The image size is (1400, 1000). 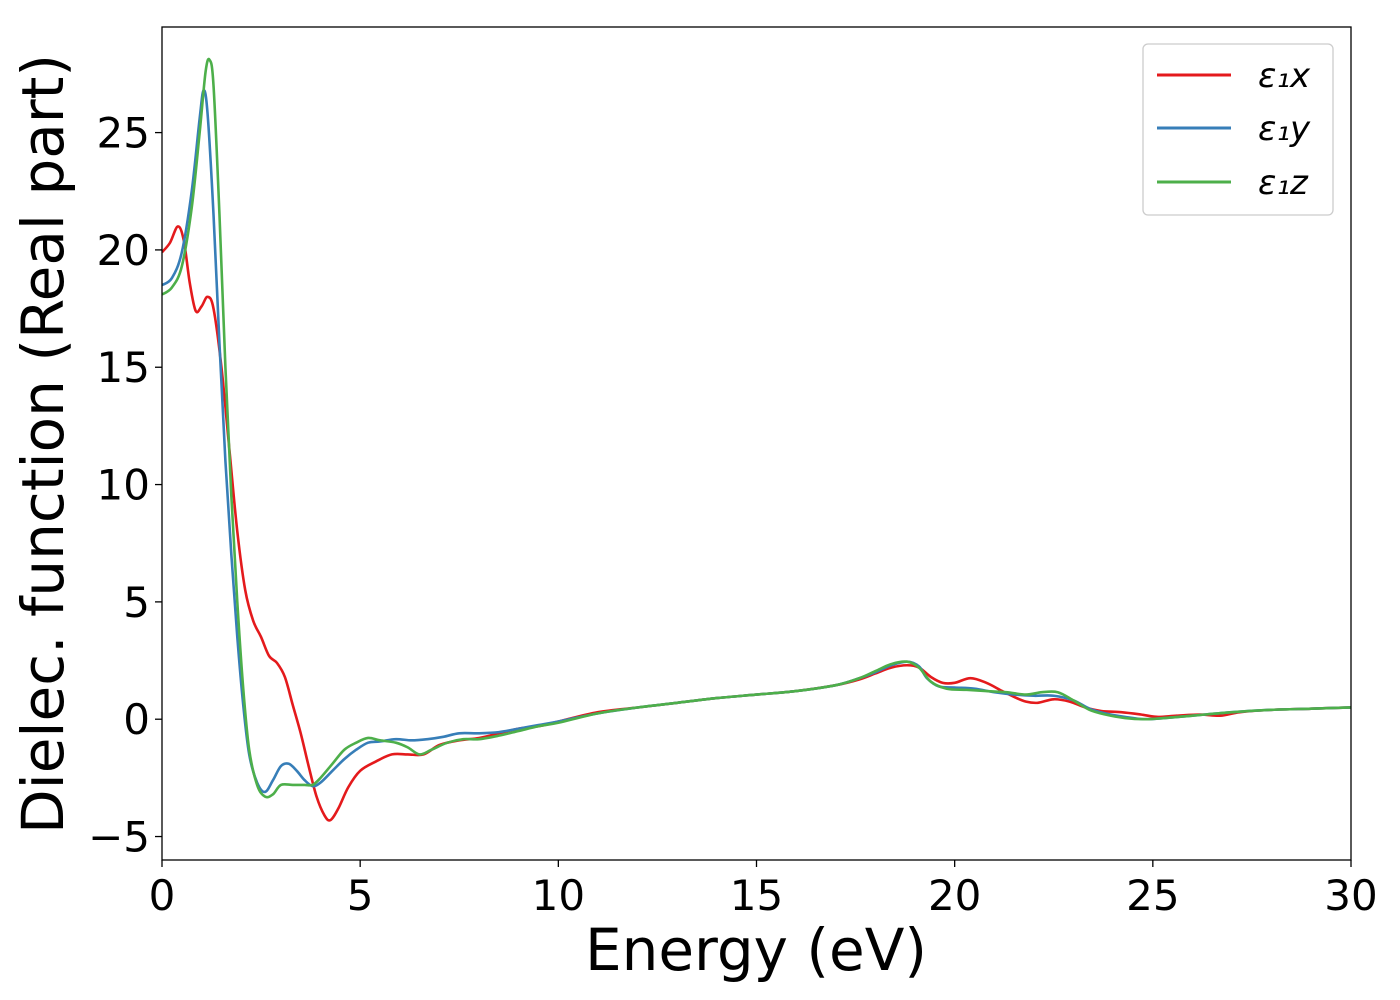 What do you see at coordinates (1283, 183) in the screenshot?
I see `legend-label-z: ε₁z` at bounding box center [1283, 183].